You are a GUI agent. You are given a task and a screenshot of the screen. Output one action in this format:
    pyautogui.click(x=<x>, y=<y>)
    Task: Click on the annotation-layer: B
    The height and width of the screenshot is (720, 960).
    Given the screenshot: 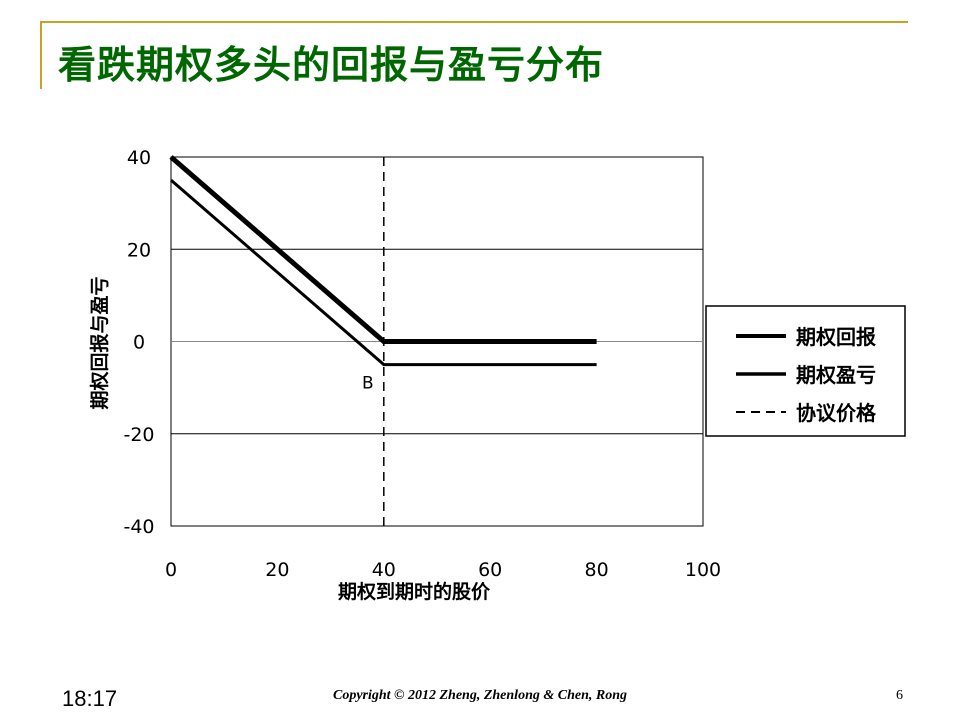 What is the action you would take?
    pyautogui.click(x=368, y=383)
    